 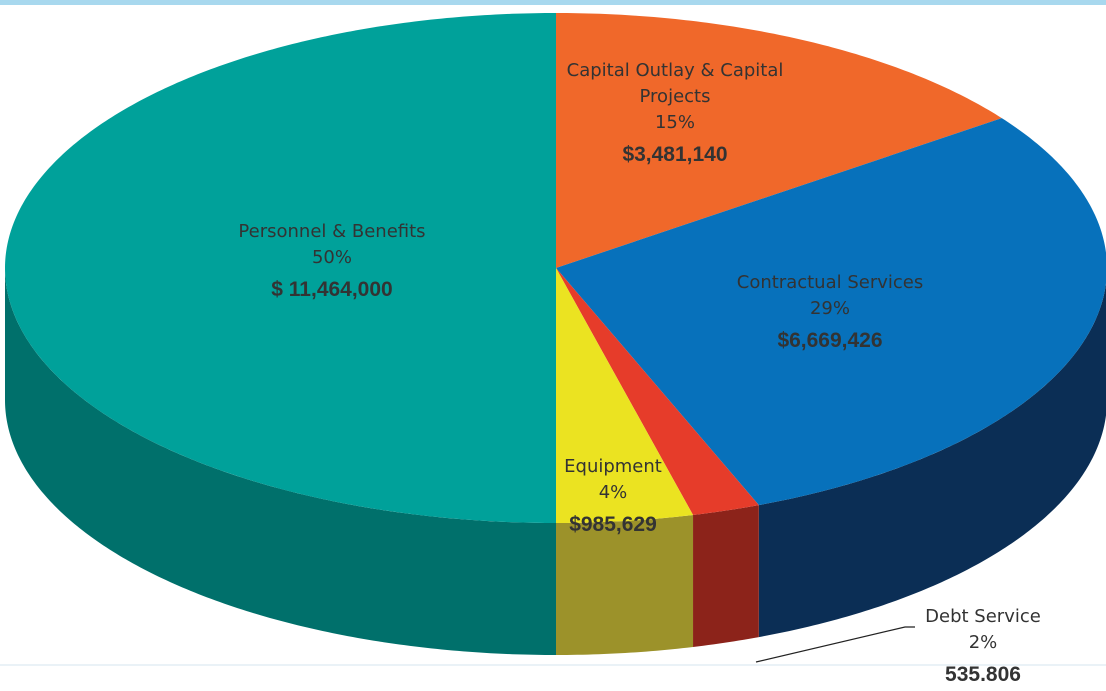 I want to click on amount-label: $985,629, so click(x=613, y=524).